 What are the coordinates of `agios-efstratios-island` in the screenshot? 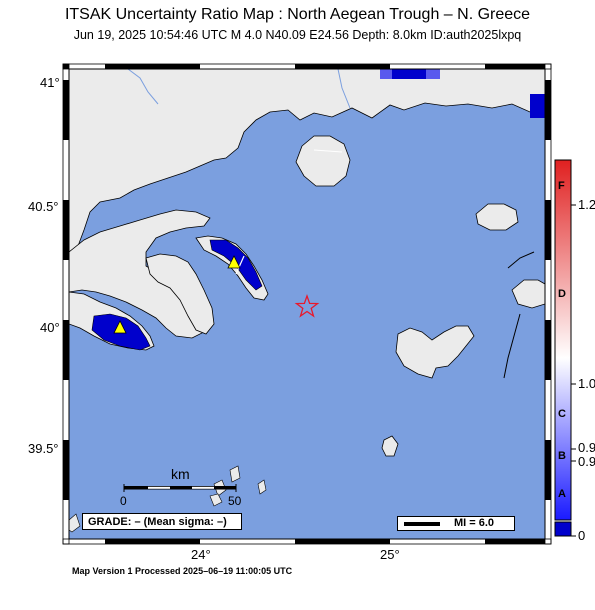 It's located at (390, 446).